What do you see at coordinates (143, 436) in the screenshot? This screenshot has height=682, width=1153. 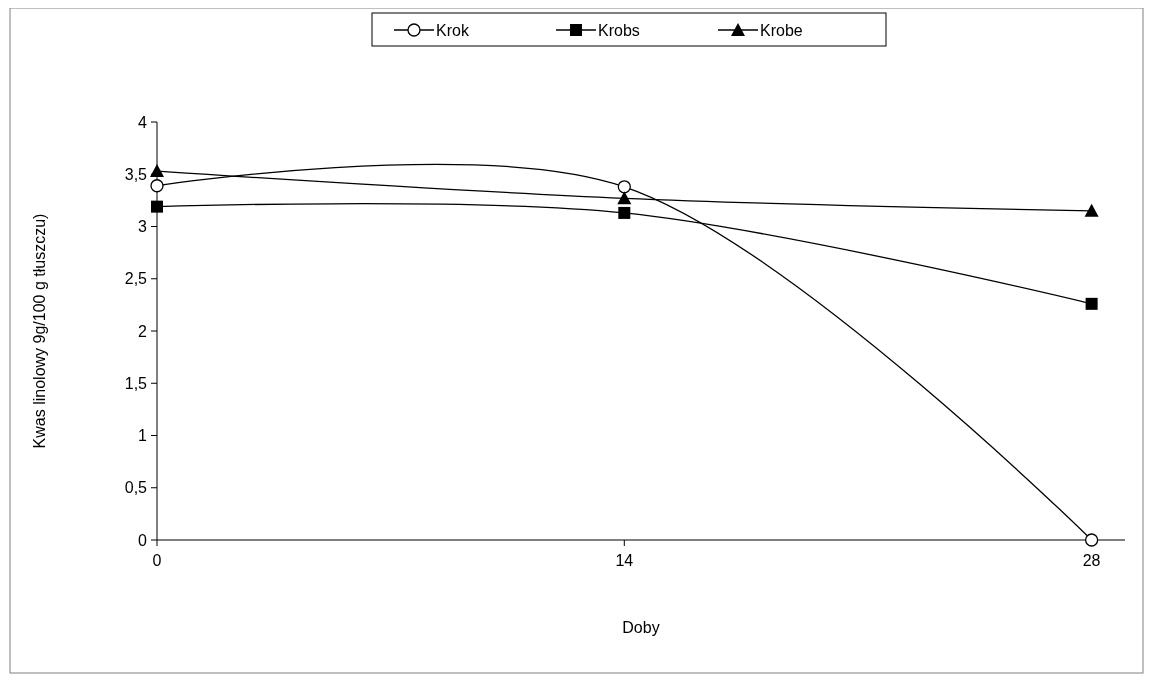 I see `y-tick-label: 1` at bounding box center [143, 436].